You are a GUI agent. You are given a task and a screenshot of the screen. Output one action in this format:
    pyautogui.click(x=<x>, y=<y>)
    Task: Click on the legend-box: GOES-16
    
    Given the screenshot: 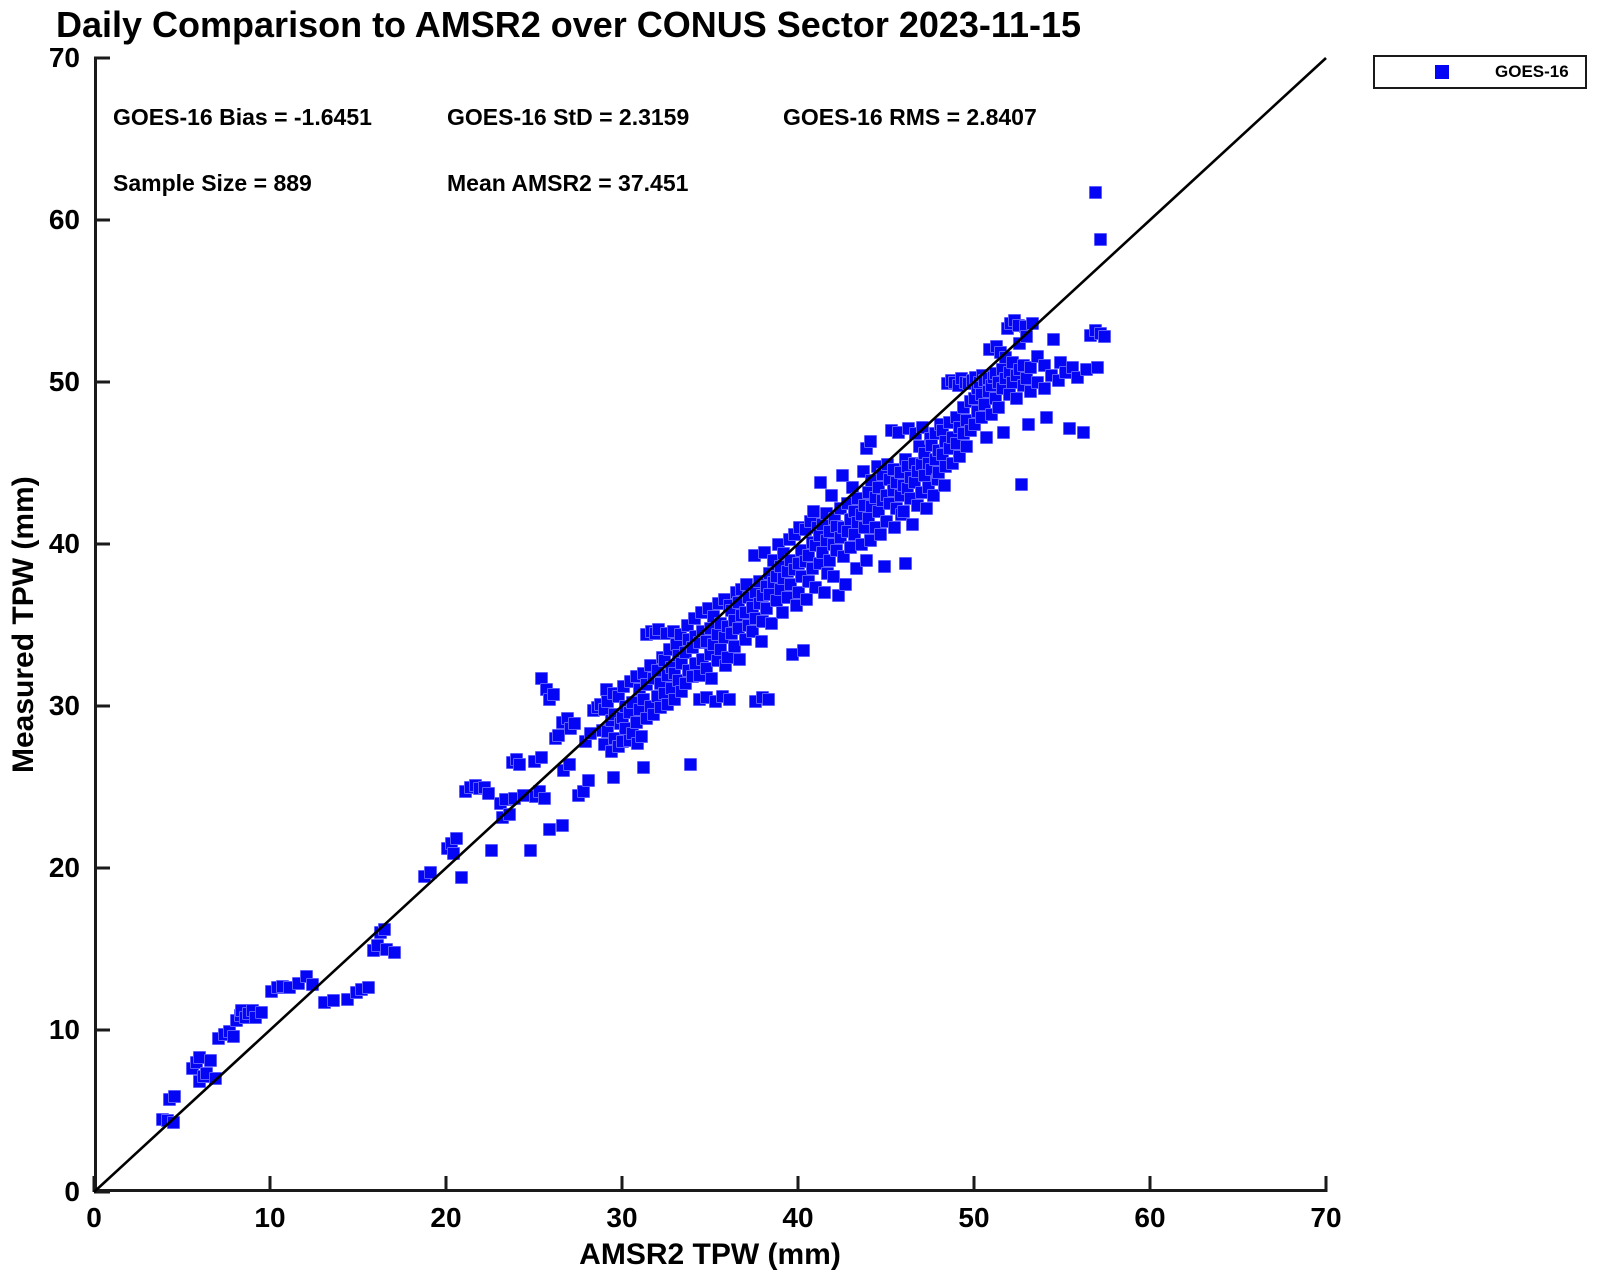 What is the action you would take?
    pyautogui.click(x=1480, y=72)
    